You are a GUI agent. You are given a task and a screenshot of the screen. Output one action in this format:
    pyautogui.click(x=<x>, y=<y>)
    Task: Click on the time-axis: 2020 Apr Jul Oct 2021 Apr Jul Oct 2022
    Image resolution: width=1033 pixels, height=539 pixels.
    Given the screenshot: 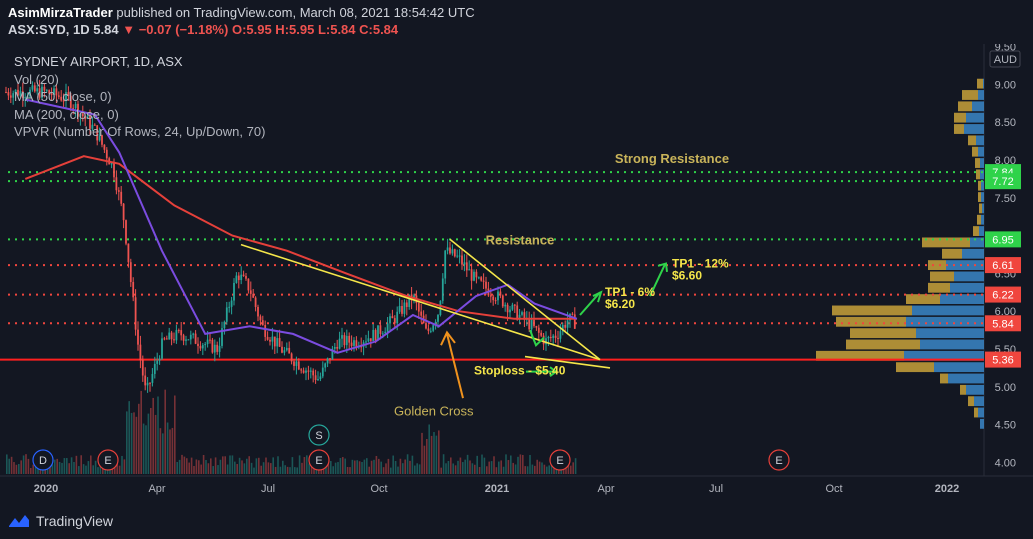 What is the action you would take?
    pyautogui.click(x=496, y=489)
    